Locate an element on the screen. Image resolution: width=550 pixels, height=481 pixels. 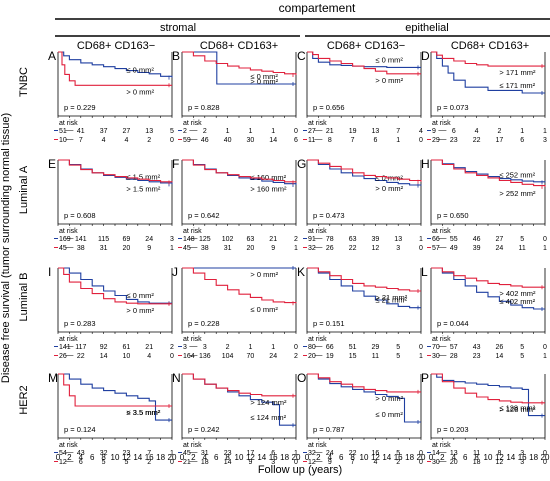
panel-a-letter: A is located at coordinates (52, 56).